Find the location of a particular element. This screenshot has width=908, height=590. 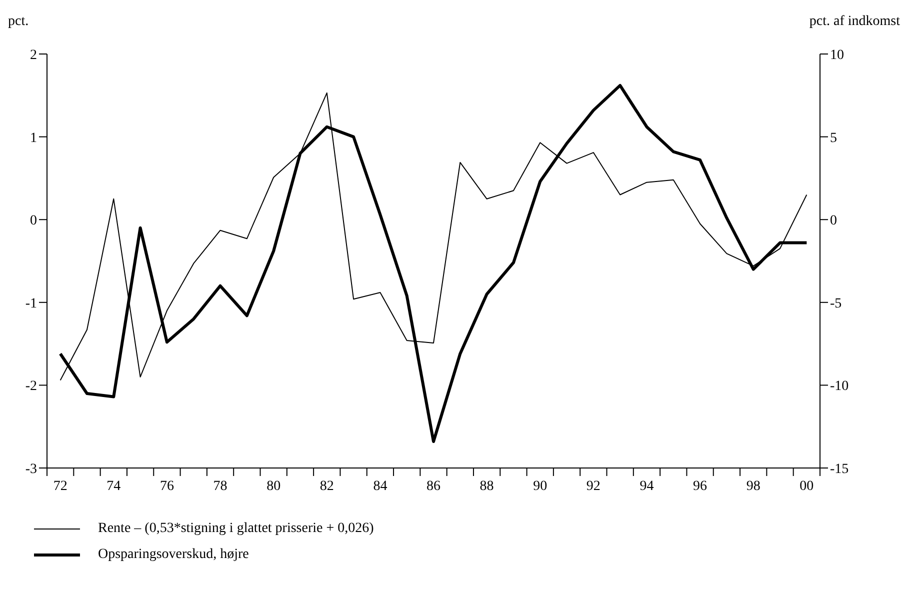

legend-label: Opsparingsoverskud, højre is located at coordinates (173, 555).